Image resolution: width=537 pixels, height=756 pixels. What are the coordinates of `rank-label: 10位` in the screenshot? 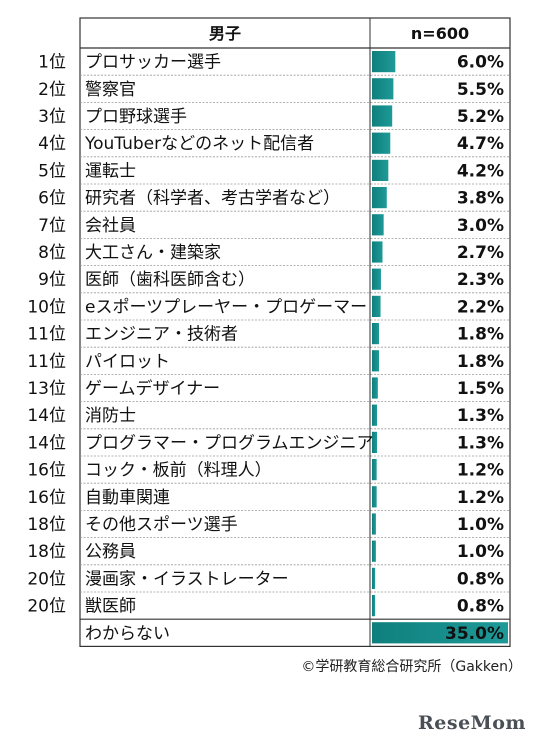 It's located at (46, 307).